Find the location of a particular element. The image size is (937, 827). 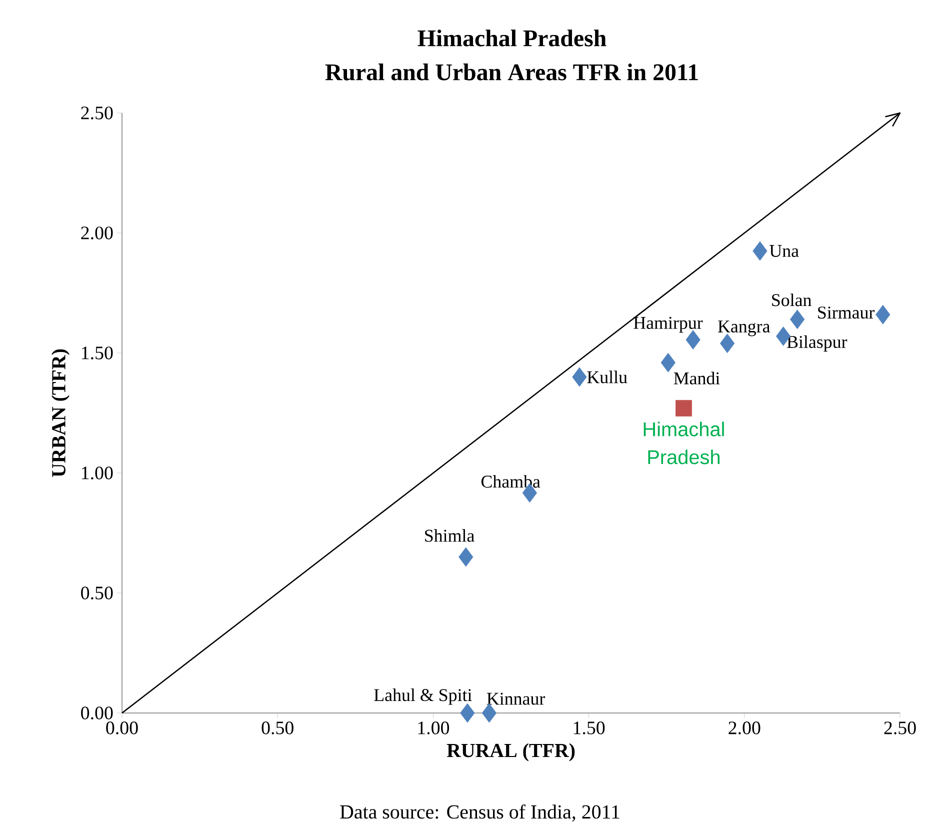

annotation: Sirmaur is located at coordinates (846, 312).